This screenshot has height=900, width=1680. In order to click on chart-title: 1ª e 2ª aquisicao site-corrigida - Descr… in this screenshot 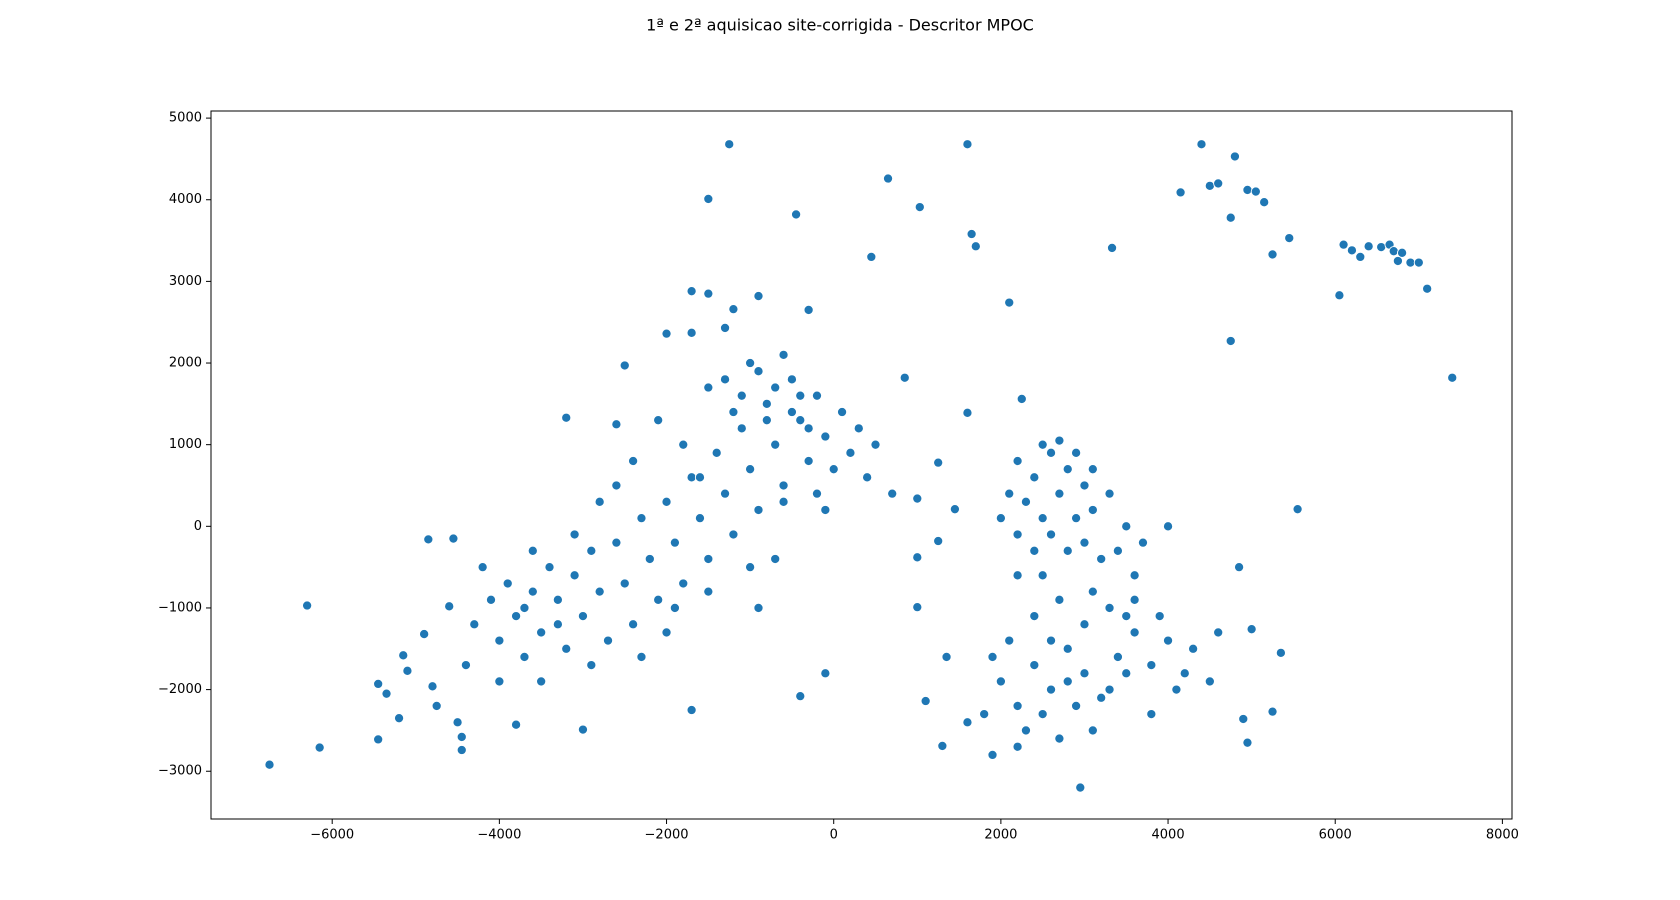, I will do `click(840, 25)`.